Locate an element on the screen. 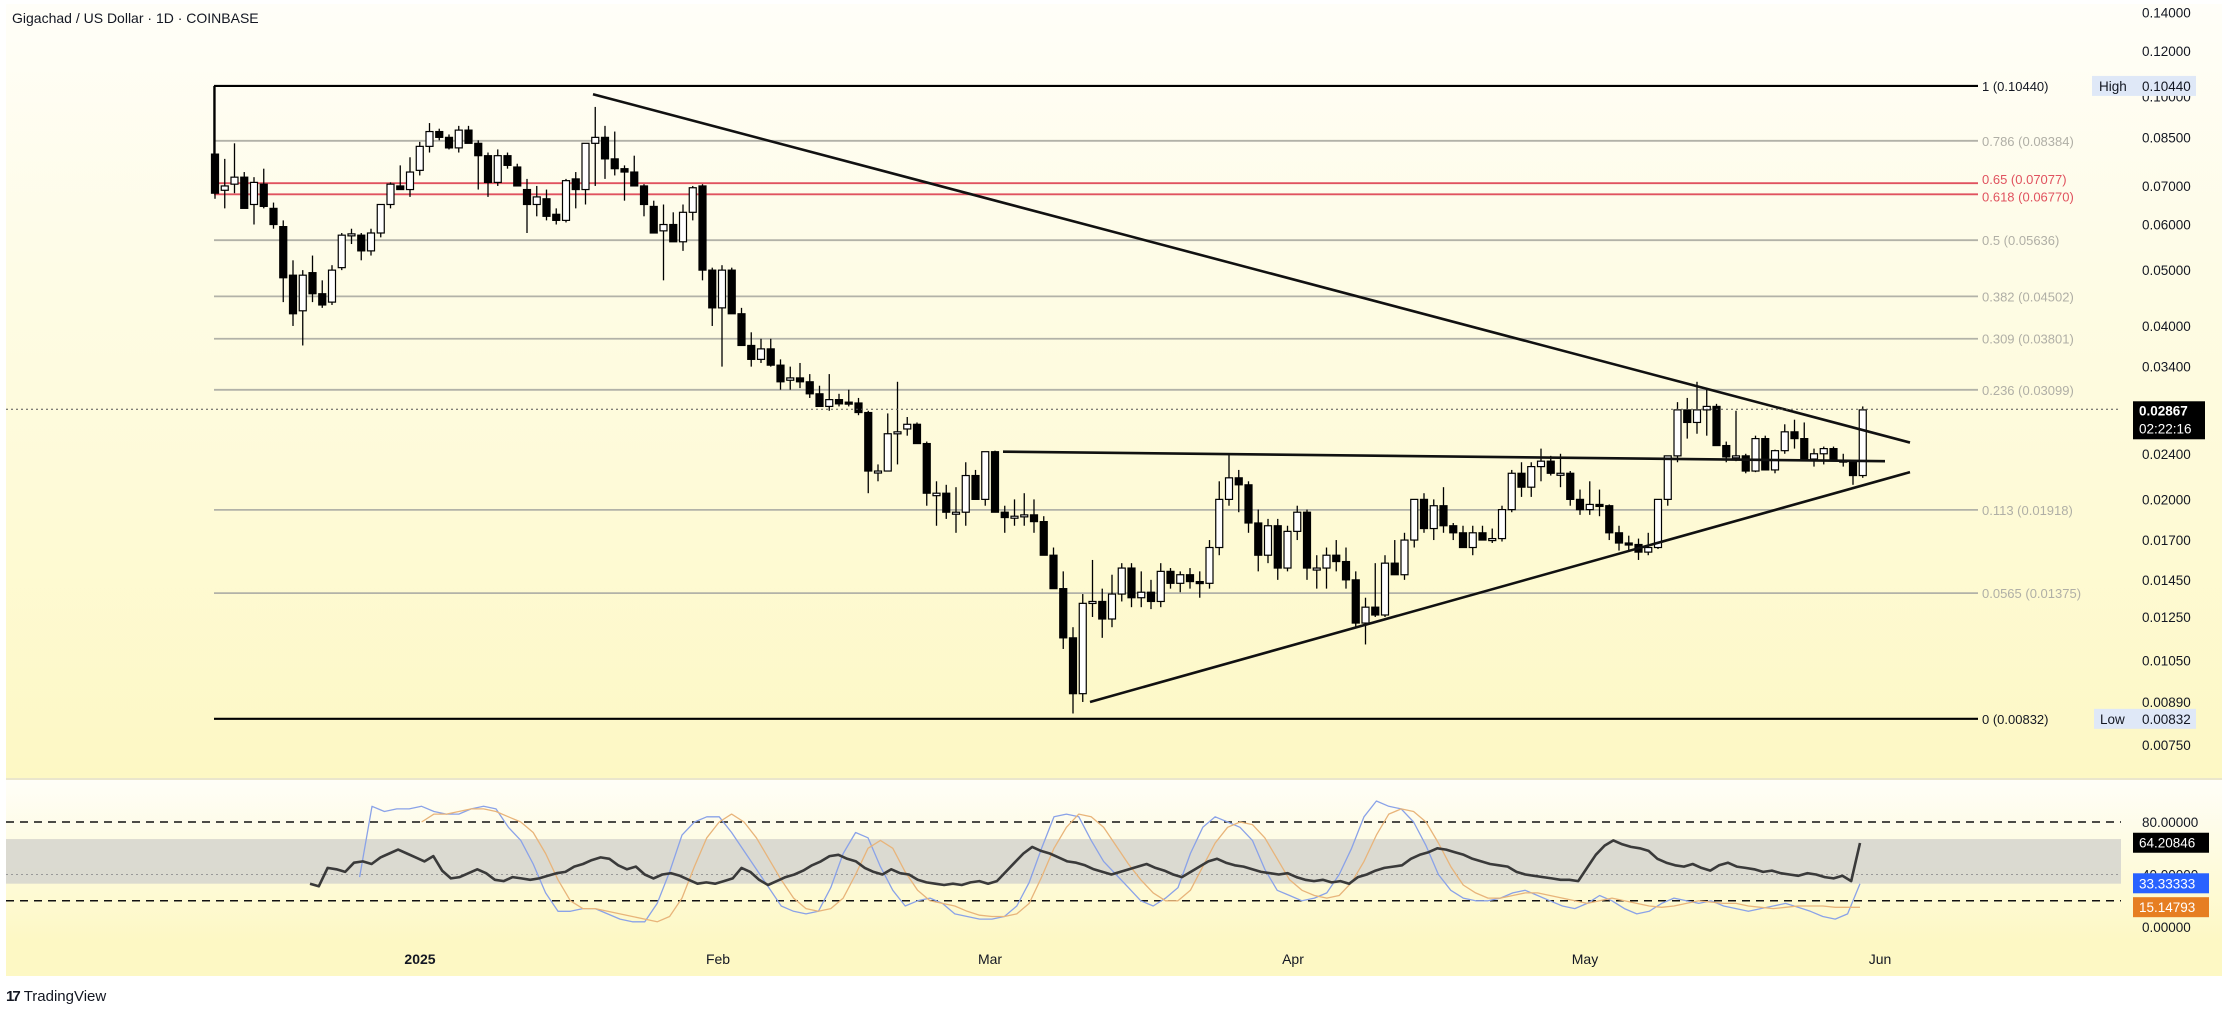 The image size is (2230, 1012). price-tick-label: 0.04000 is located at coordinates (2166, 326).